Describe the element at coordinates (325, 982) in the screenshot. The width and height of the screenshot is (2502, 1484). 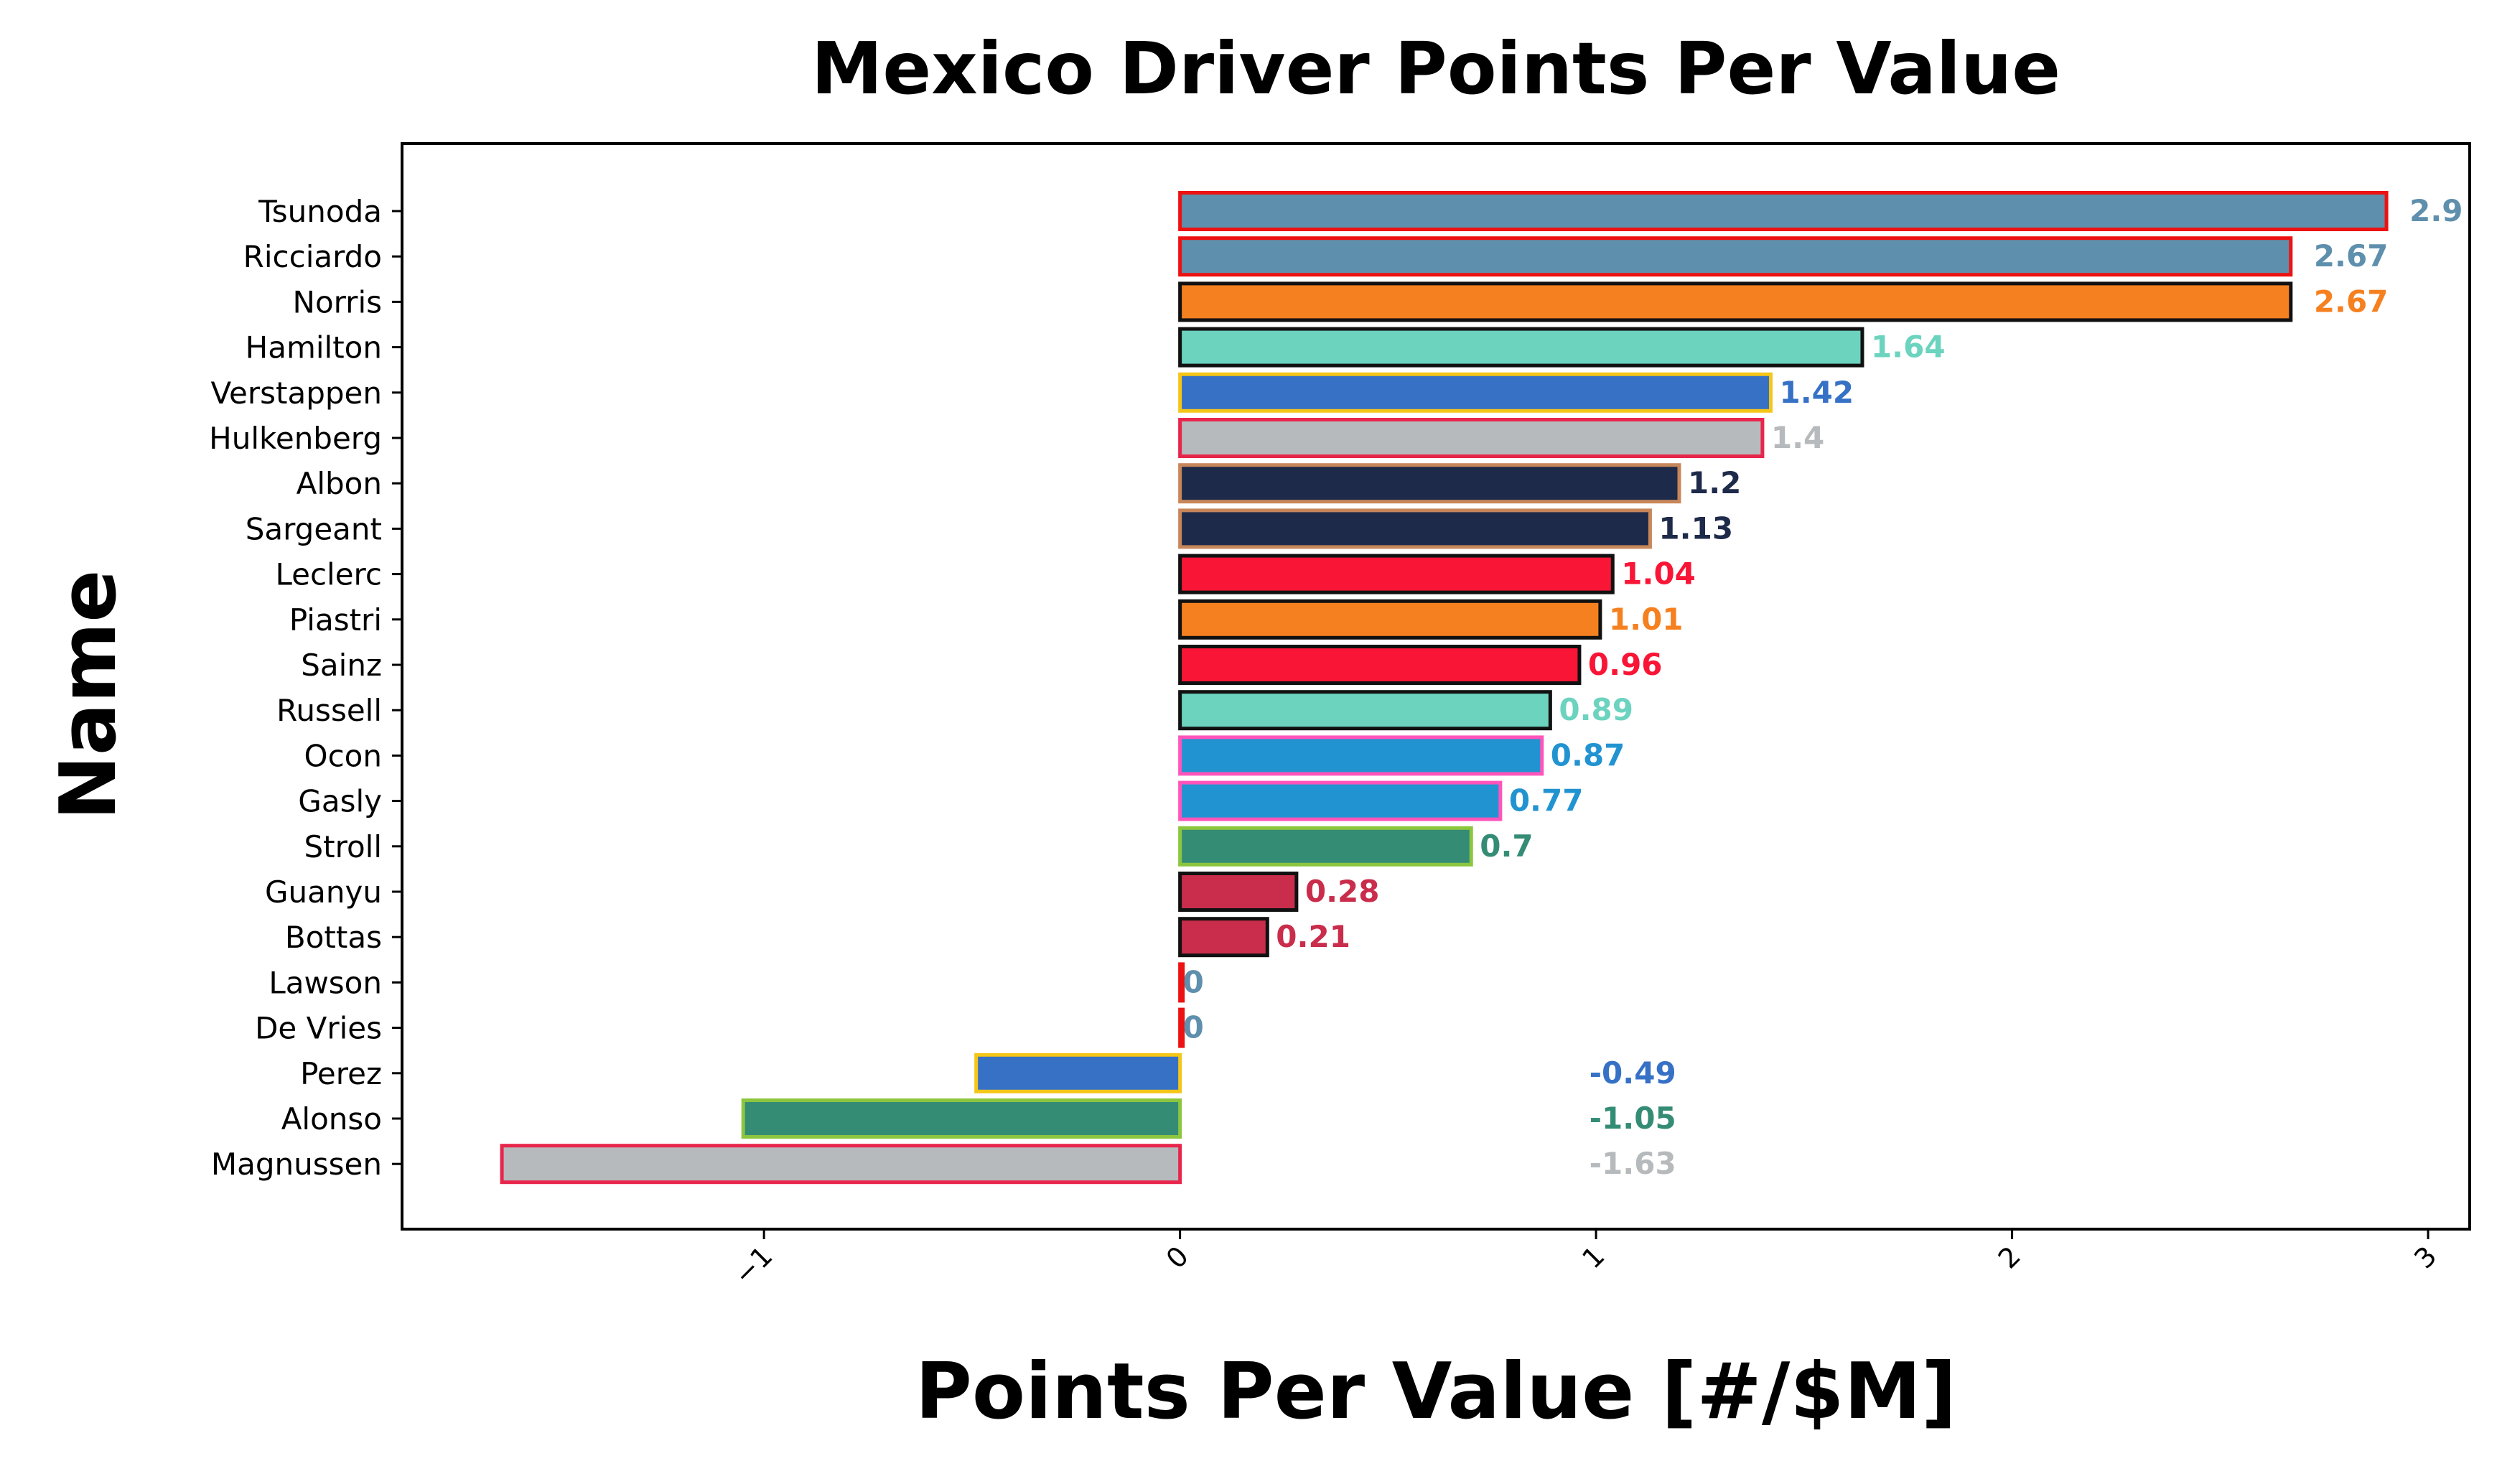
I see `y-tick-label: Lawson` at that location.